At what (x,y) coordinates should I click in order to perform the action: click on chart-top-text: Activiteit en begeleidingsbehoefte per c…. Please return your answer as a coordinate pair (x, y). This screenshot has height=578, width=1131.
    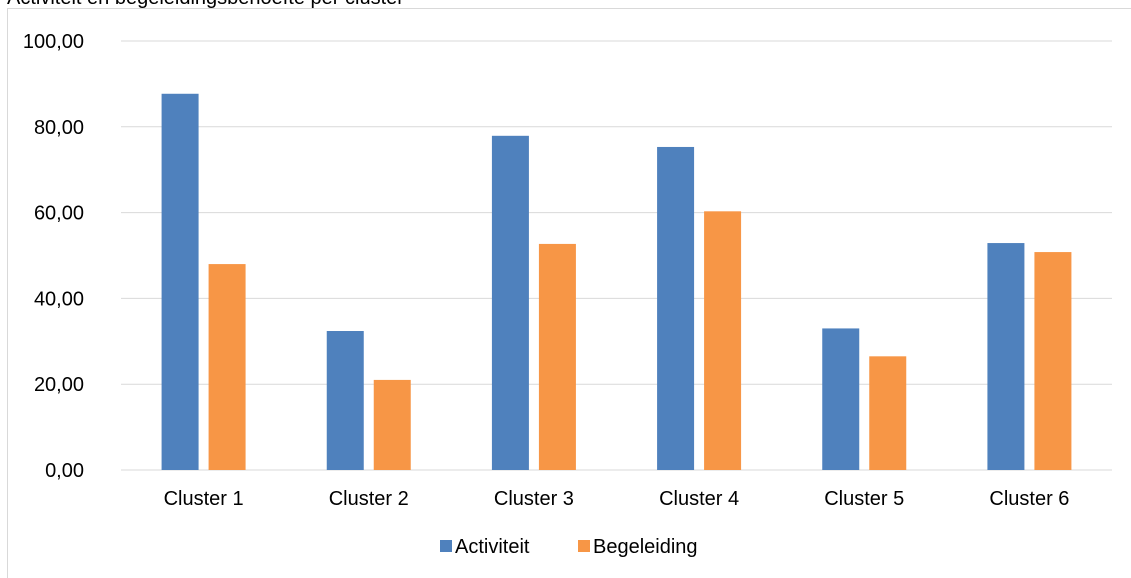
    Looking at the image, I should click on (205, 4).